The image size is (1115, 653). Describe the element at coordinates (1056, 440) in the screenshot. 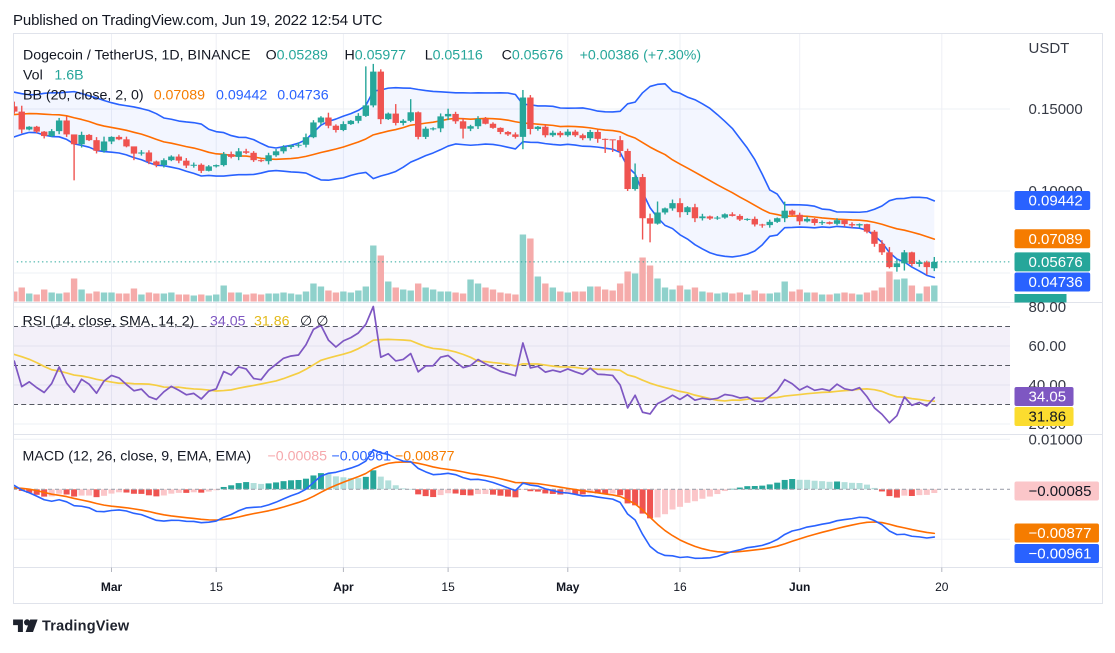

I see `svg-text: 0.01000` at that location.